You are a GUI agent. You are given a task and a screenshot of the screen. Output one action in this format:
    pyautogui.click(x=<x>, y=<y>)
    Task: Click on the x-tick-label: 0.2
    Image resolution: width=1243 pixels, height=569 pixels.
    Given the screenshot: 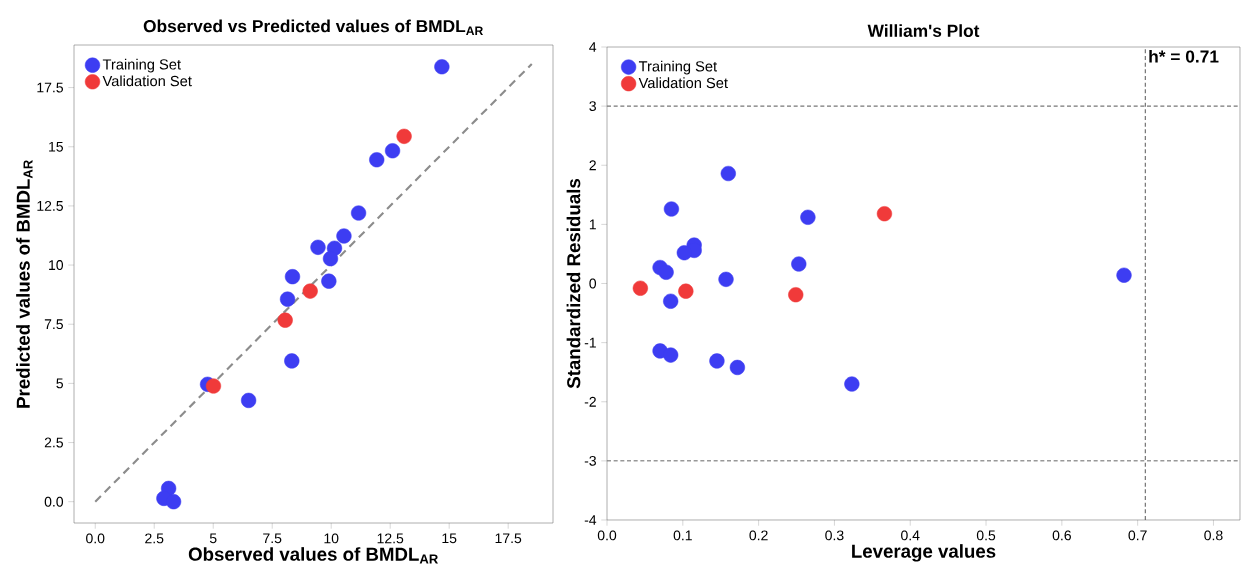 What is the action you would take?
    pyautogui.click(x=758, y=535)
    